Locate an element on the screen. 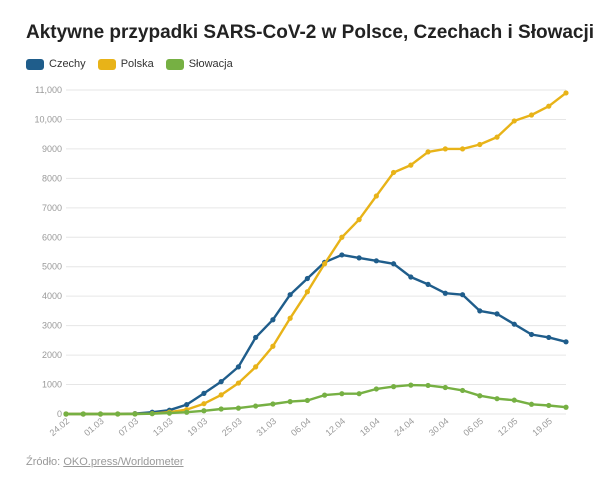 This screenshot has width=600, height=484. legend-item-czechy: Czechy is located at coordinates (56, 64).